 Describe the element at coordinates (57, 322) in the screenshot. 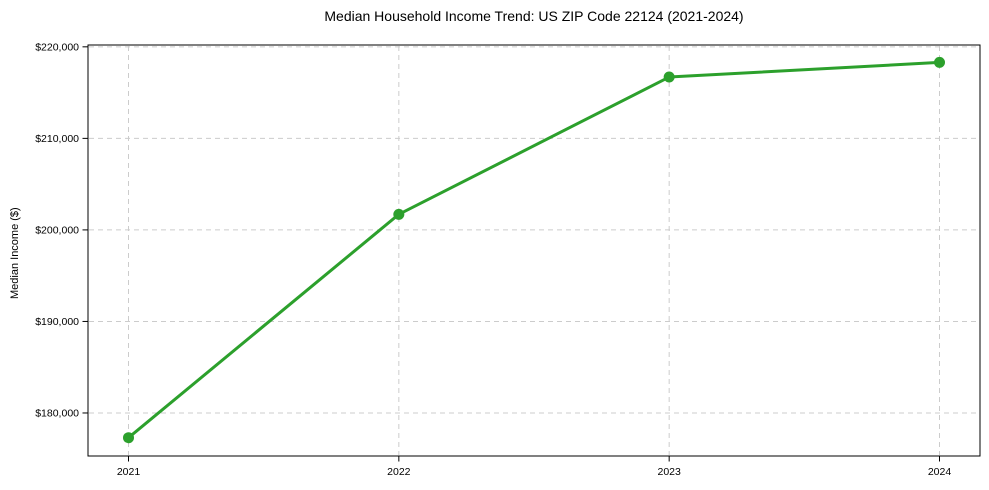

I see `y-tick-label: $190,000` at that location.